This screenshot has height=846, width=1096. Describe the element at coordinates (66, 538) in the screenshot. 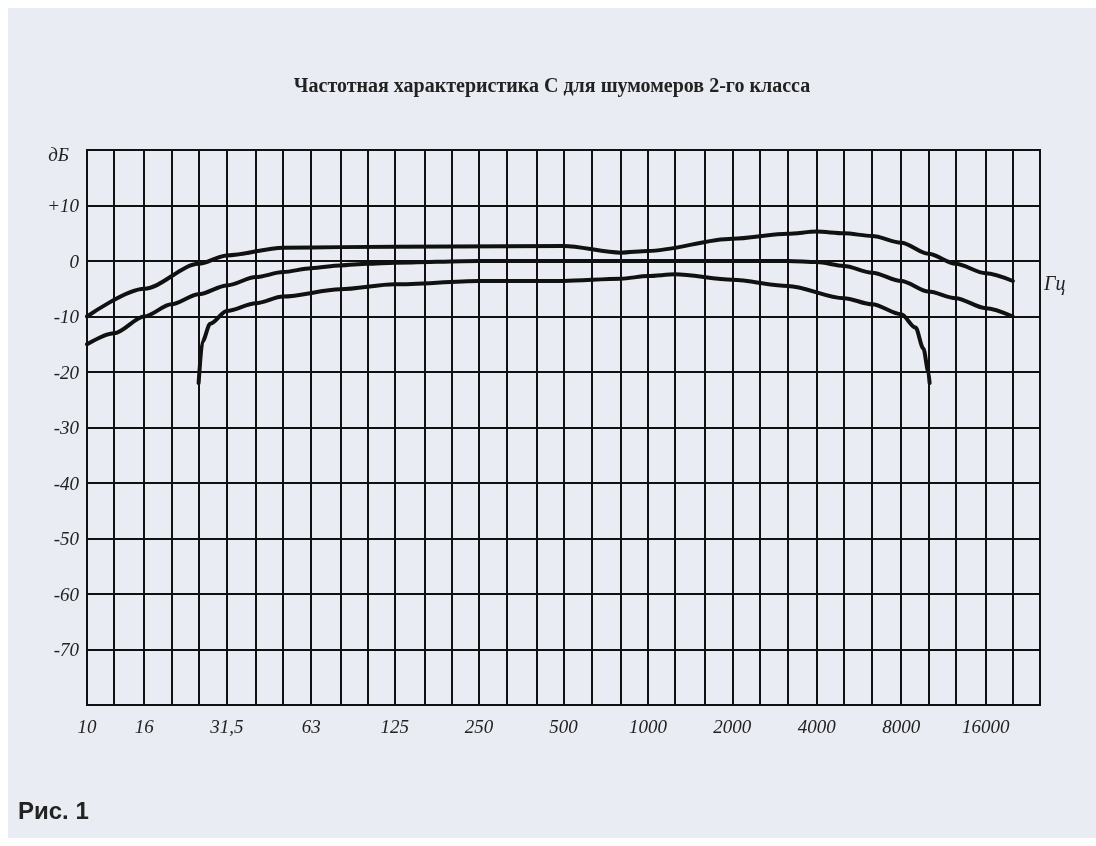

I see `y-tick-label: -50` at that location.